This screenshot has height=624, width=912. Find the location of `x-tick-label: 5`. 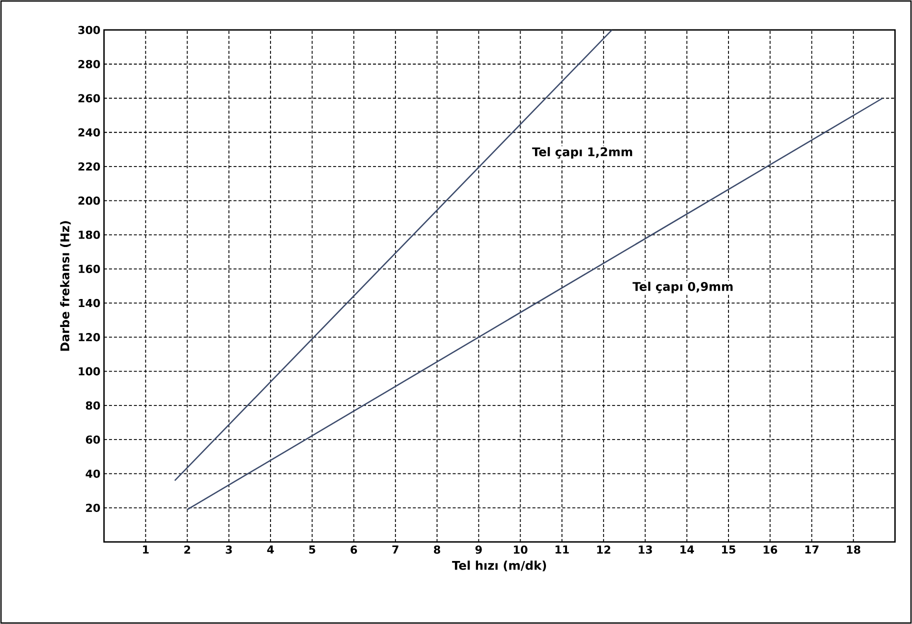

x-tick-label: 5 is located at coordinates (312, 550).